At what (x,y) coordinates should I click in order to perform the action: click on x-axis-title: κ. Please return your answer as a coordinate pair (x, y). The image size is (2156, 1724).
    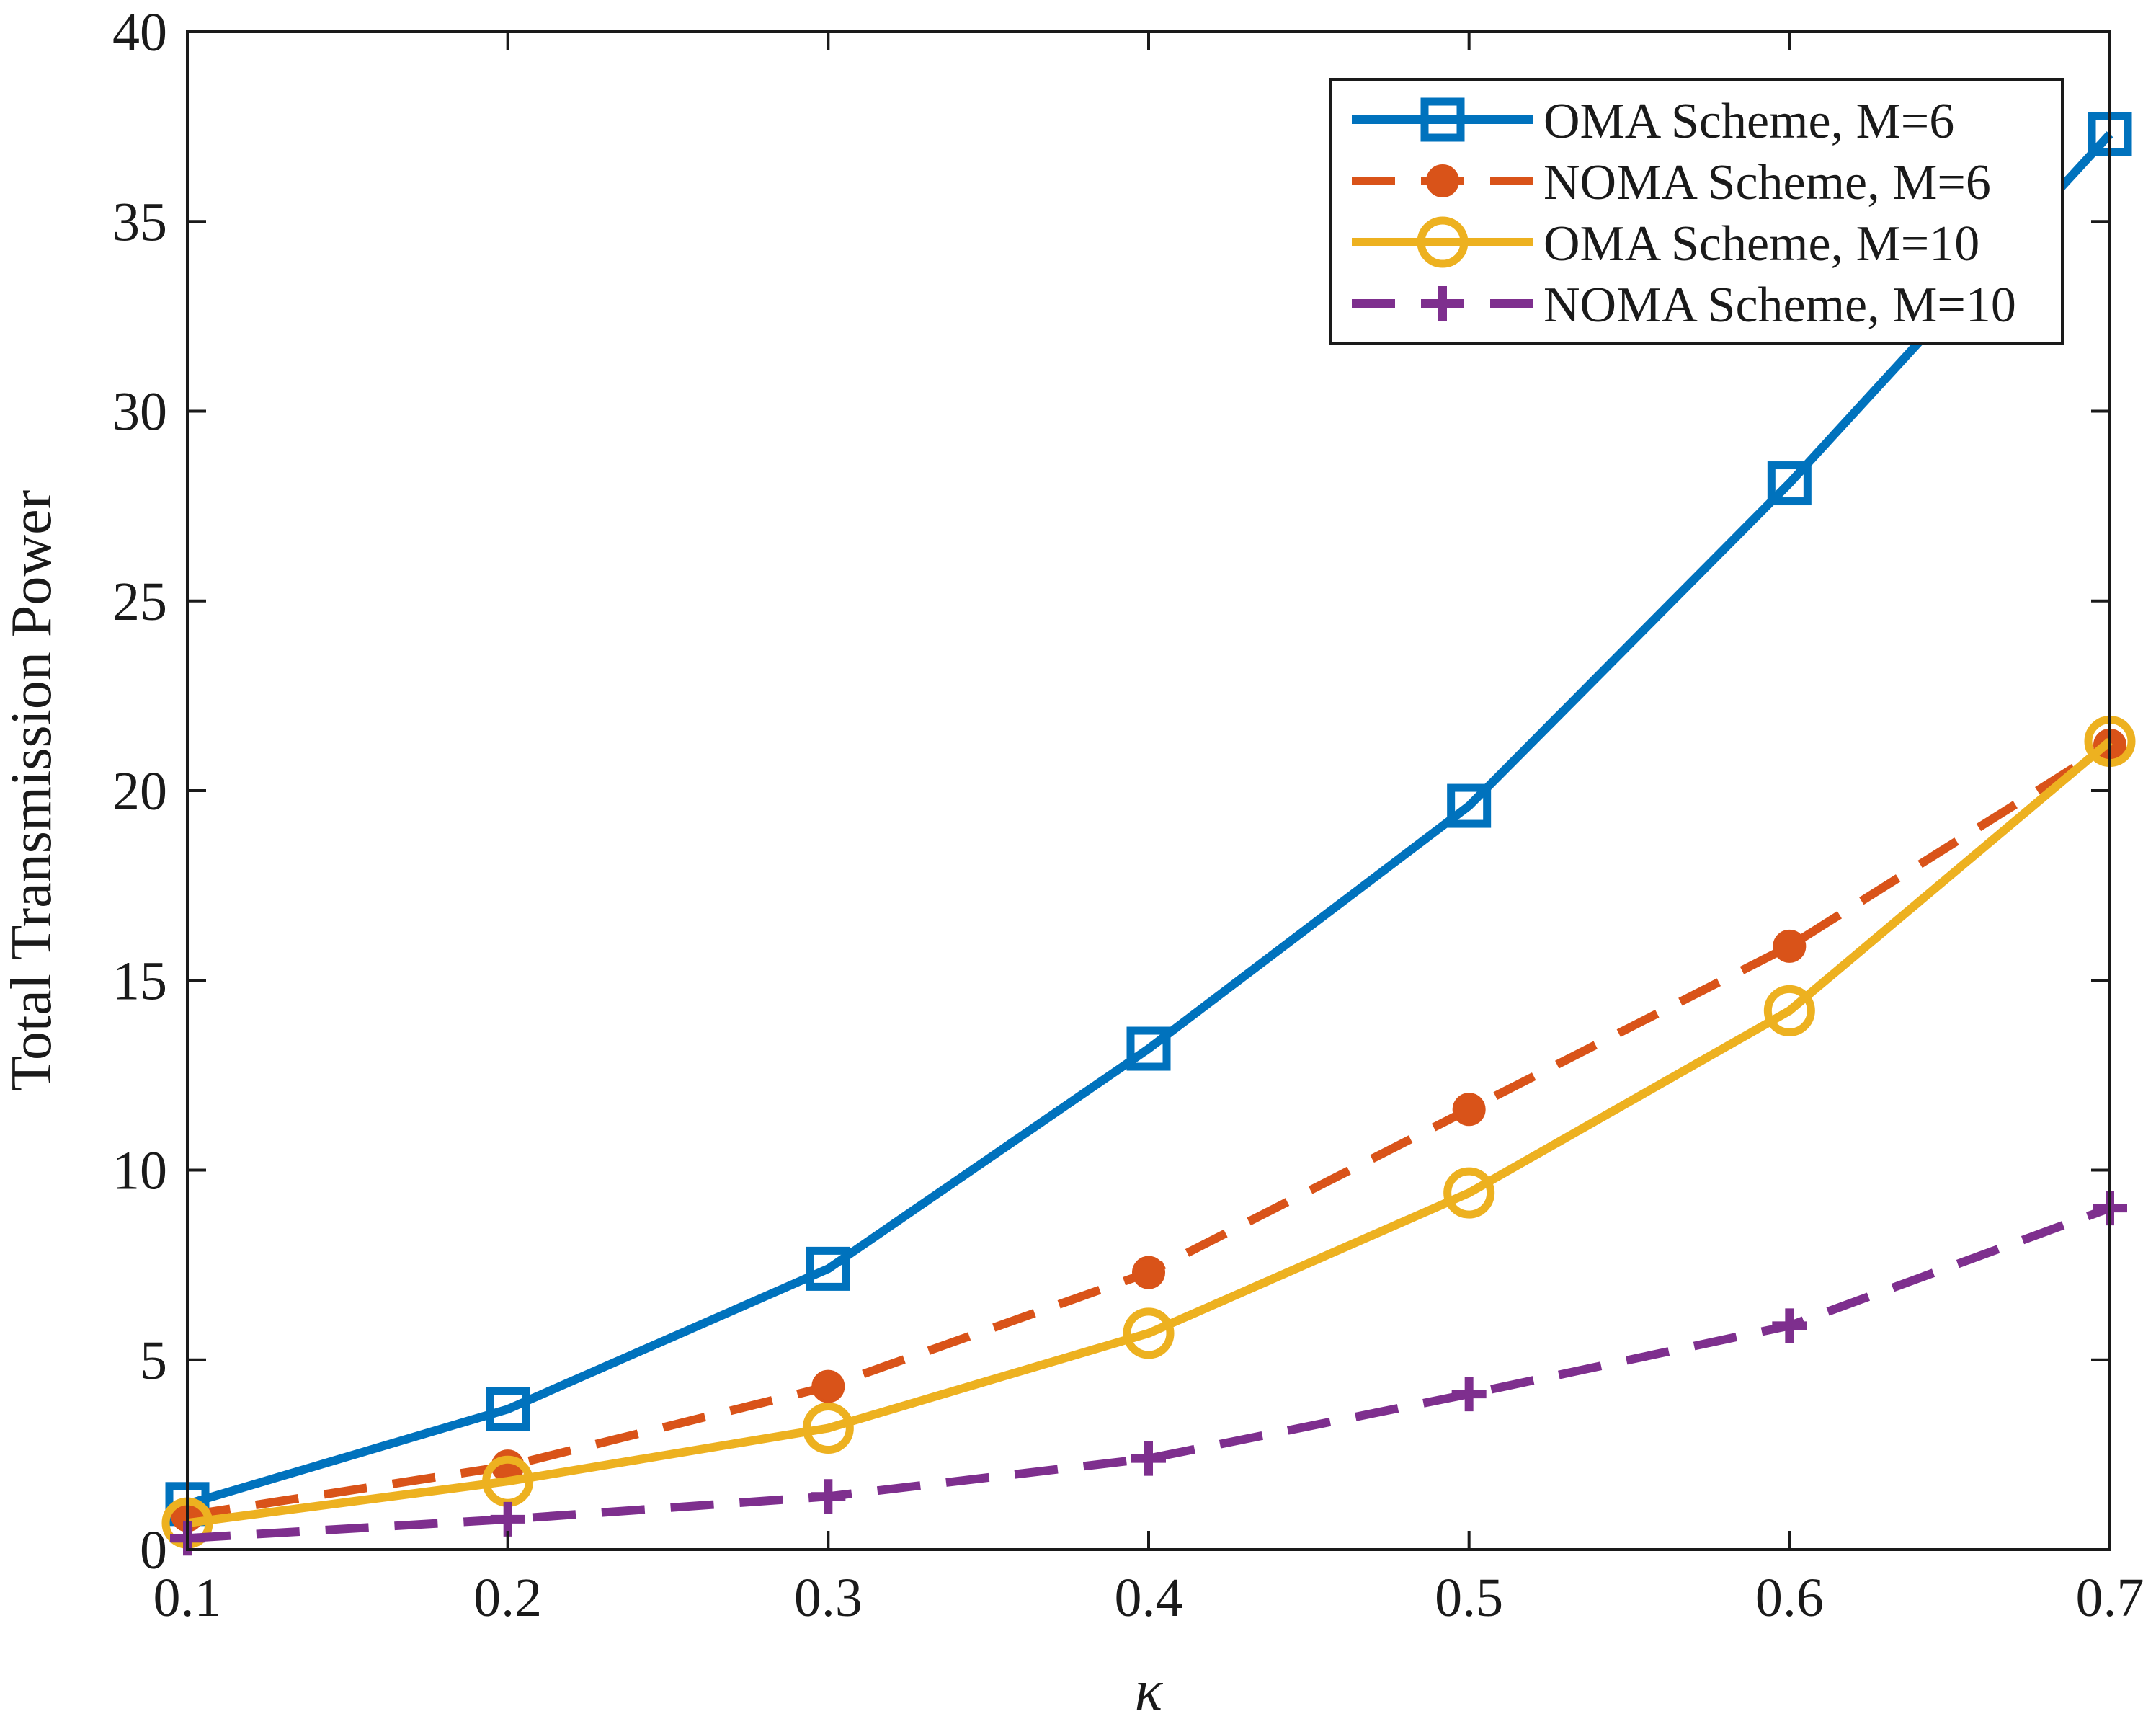
    Looking at the image, I should click on (1149, 1691).